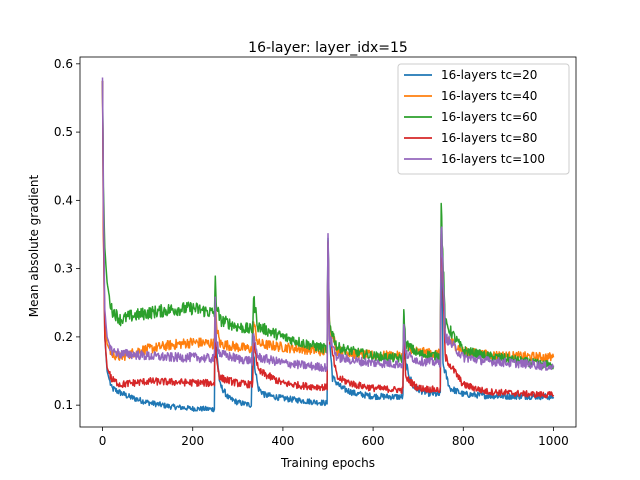  I want to click on legend-label-5: 16-layers tc=100, so click(493, 159).